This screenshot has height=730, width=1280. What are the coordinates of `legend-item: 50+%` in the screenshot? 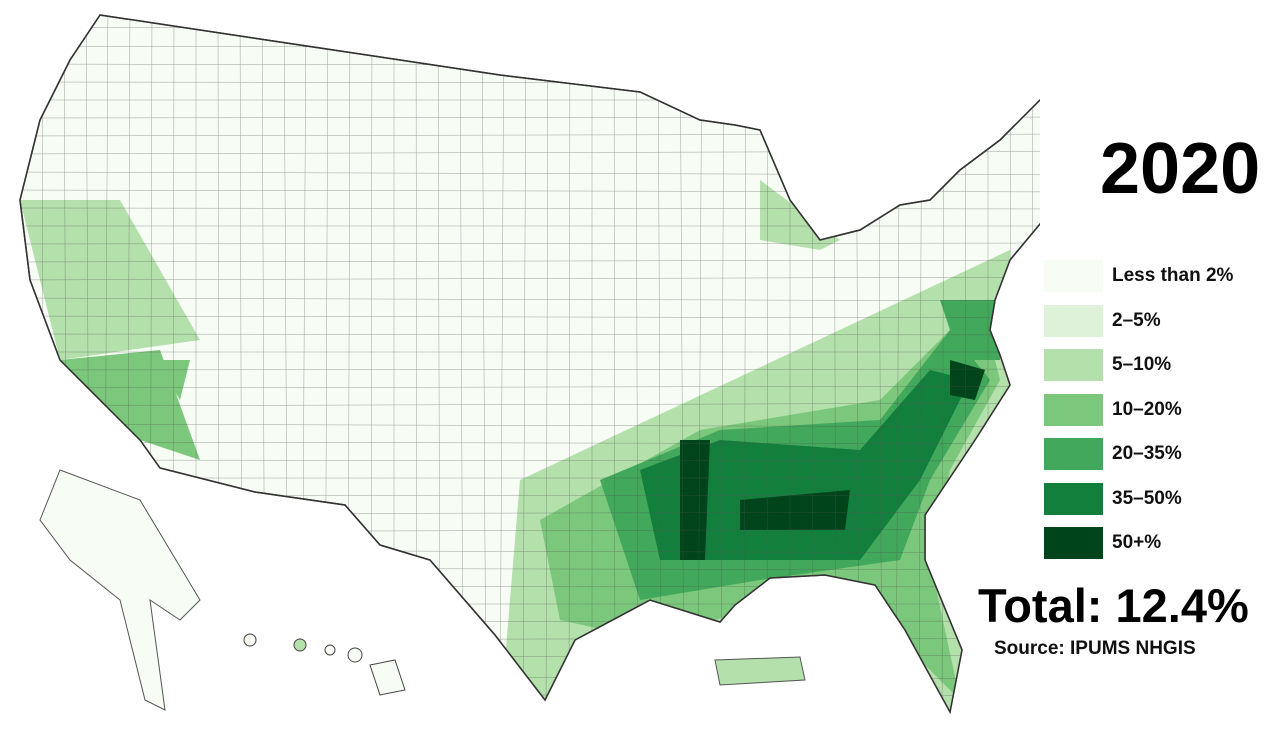 It's located at (1138, 543).